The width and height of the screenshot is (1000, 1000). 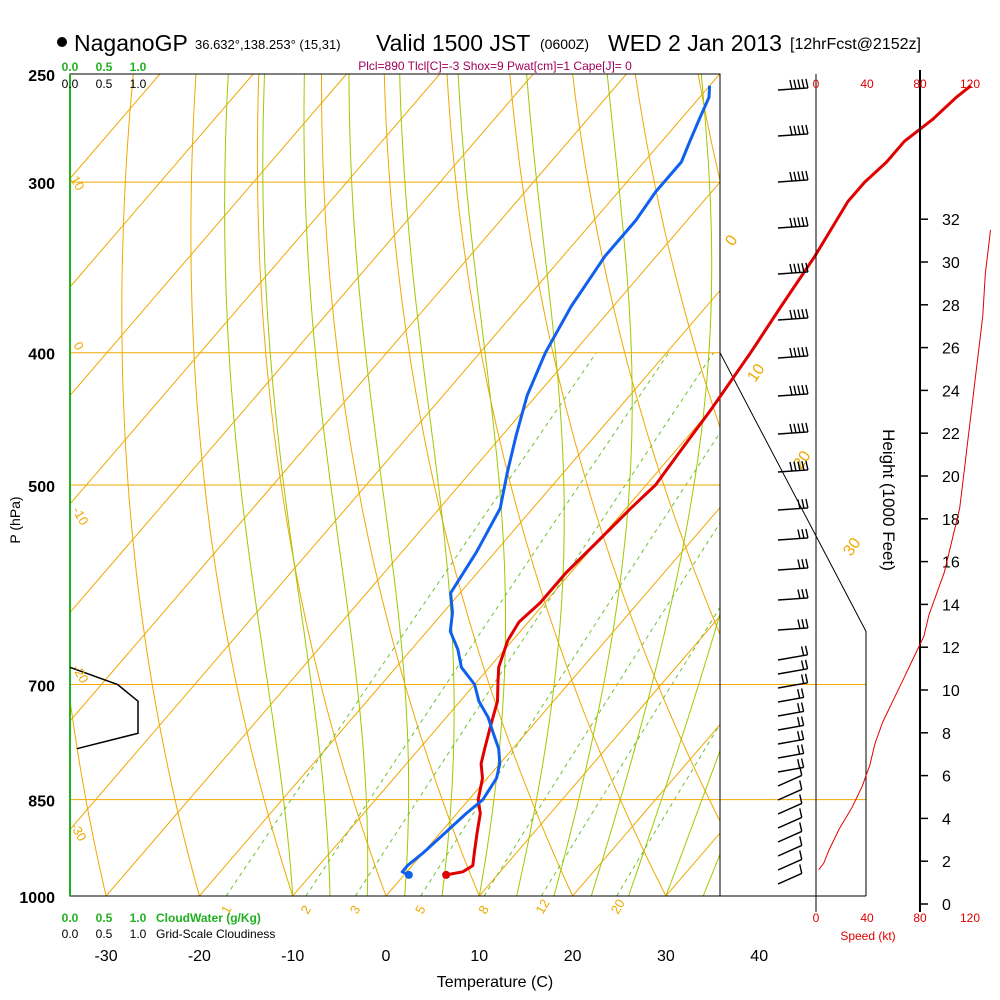 I want to click on temperature-tick-label: 30, so click(x=666, y=956).